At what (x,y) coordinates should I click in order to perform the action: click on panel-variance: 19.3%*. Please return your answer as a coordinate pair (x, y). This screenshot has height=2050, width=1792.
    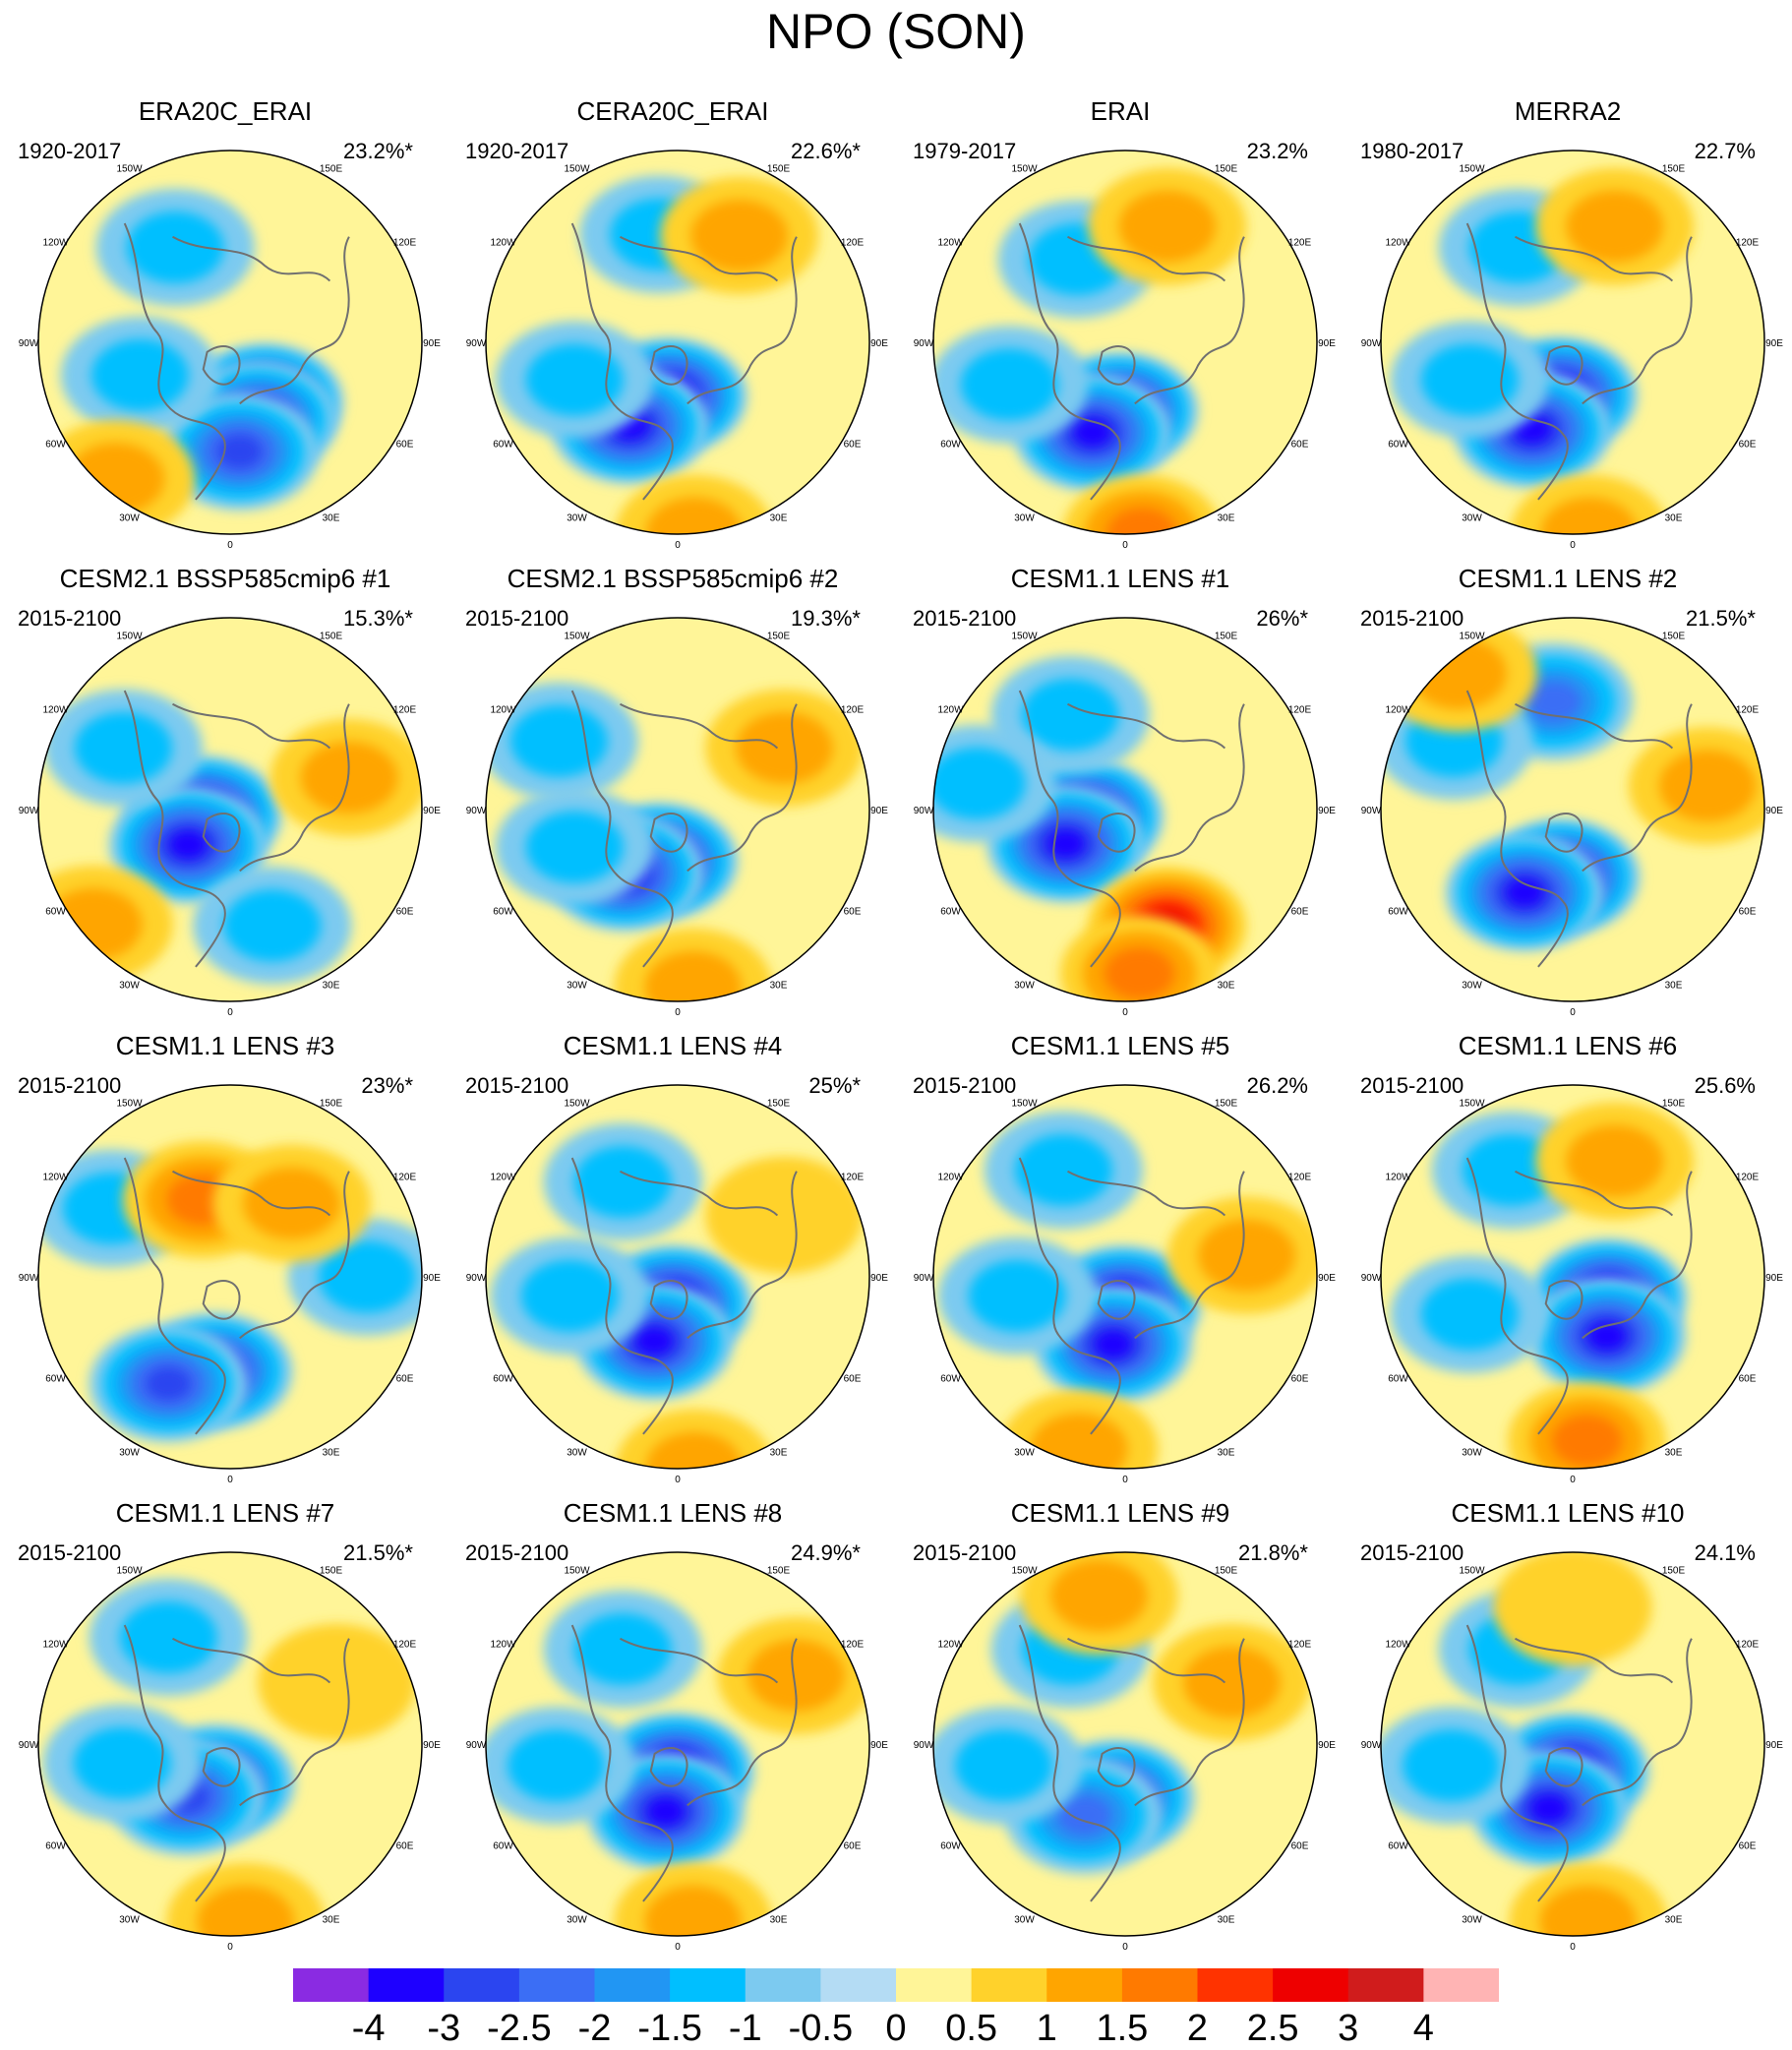
    Looking at the image, I should click on (826, 618).